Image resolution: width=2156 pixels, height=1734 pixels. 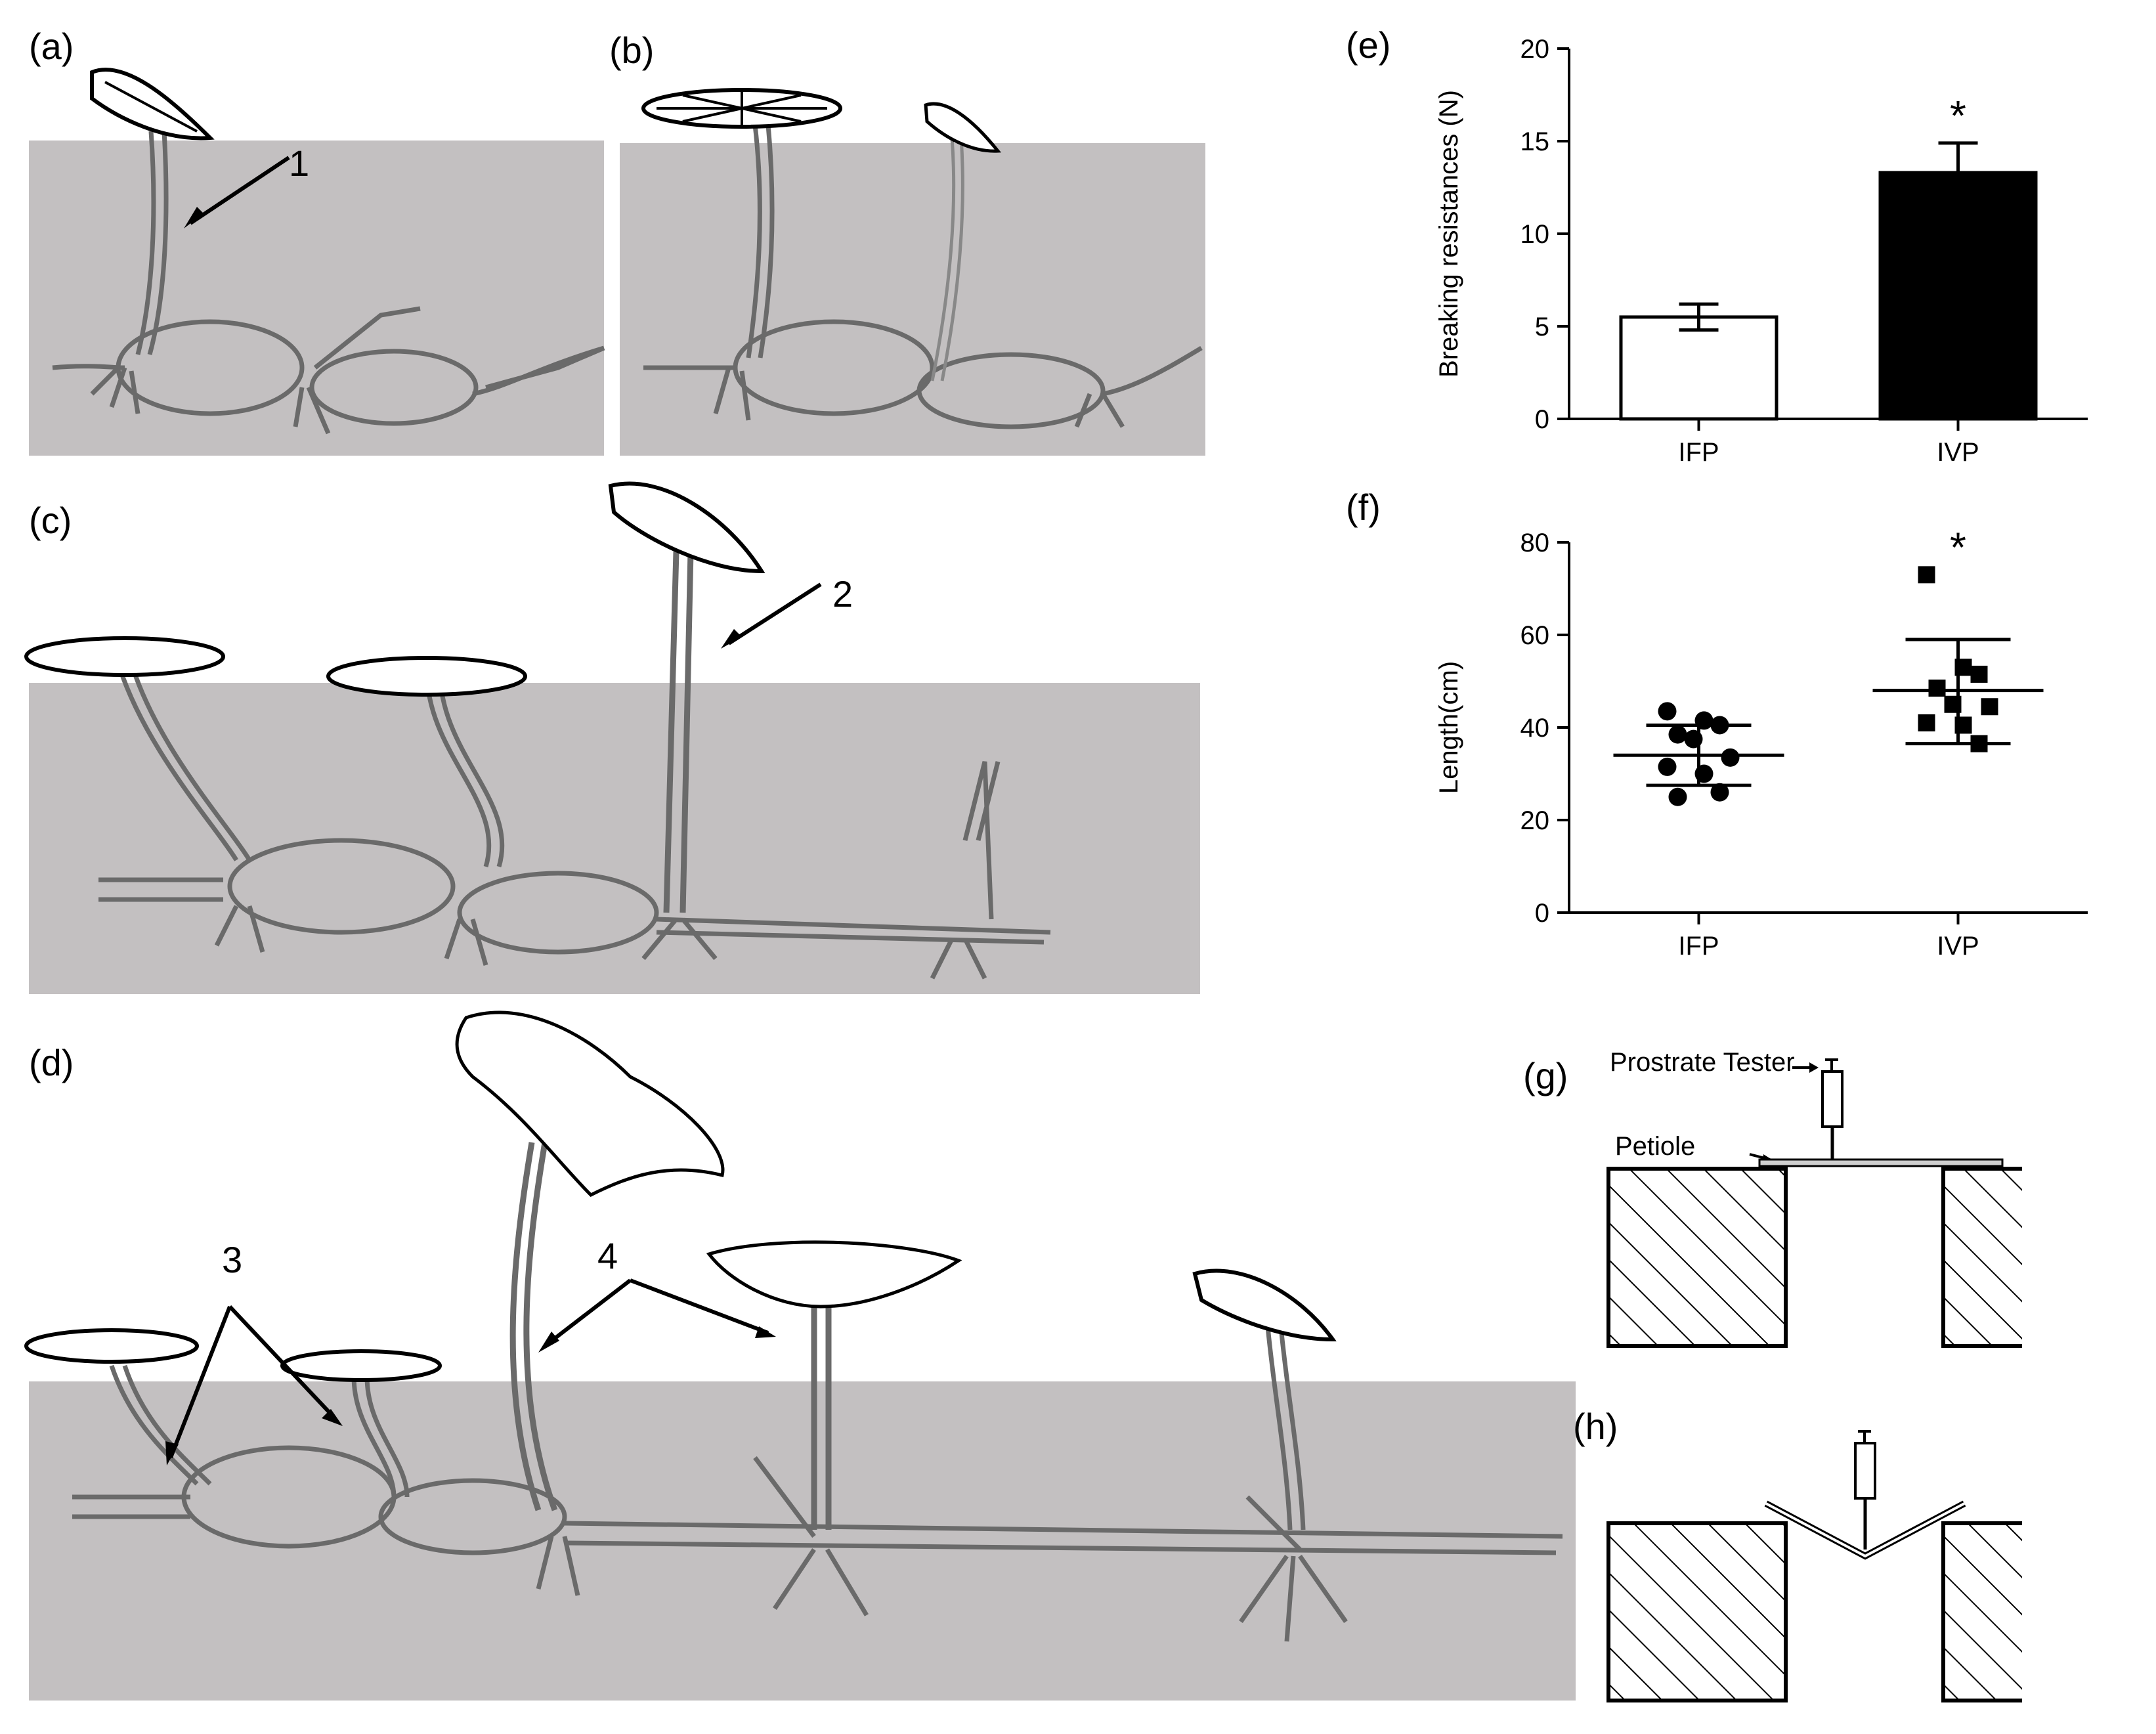 What do you see at coordinates (607, 1255) in the screenshot?
I see `callout-4: 4` at bounding box center [607, 1255].